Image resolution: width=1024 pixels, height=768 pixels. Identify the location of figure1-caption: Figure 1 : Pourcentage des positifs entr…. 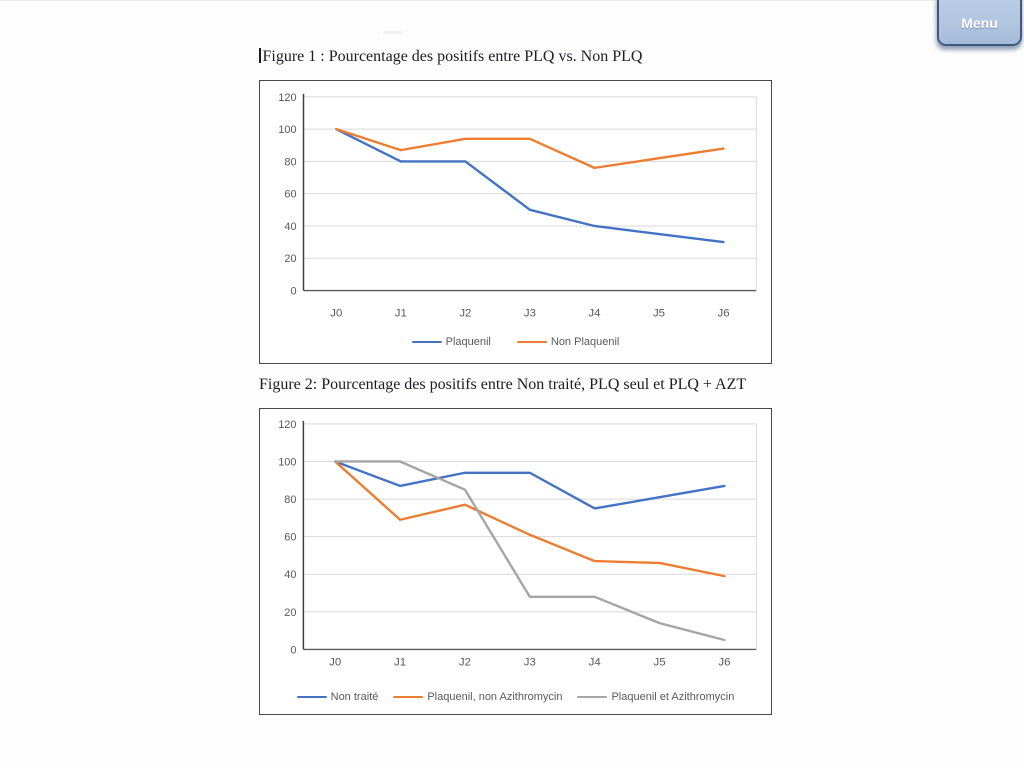
(450, 56).